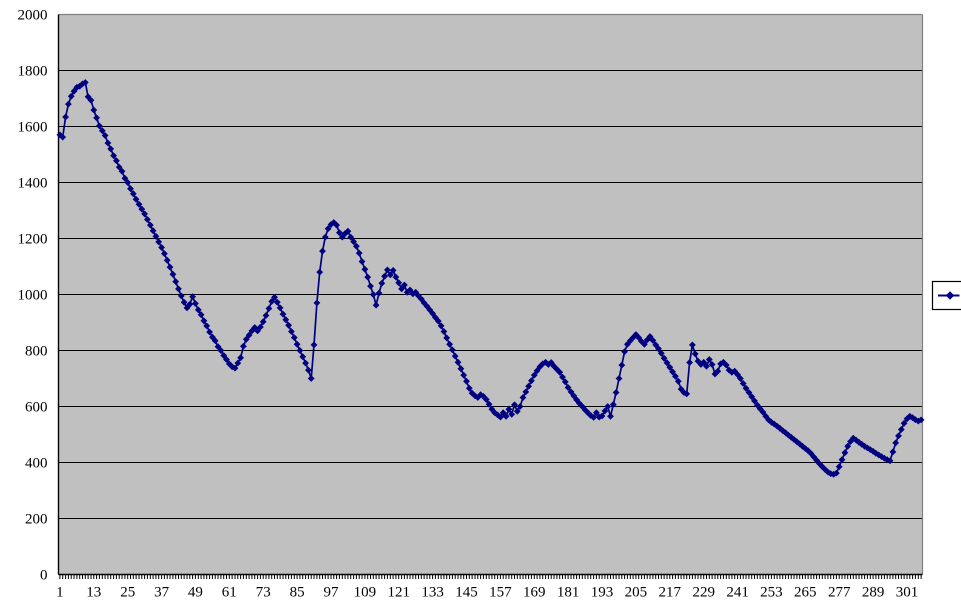 The image size is (961, 613). I want to click on x-tick-label: 1, so click(60, 593).